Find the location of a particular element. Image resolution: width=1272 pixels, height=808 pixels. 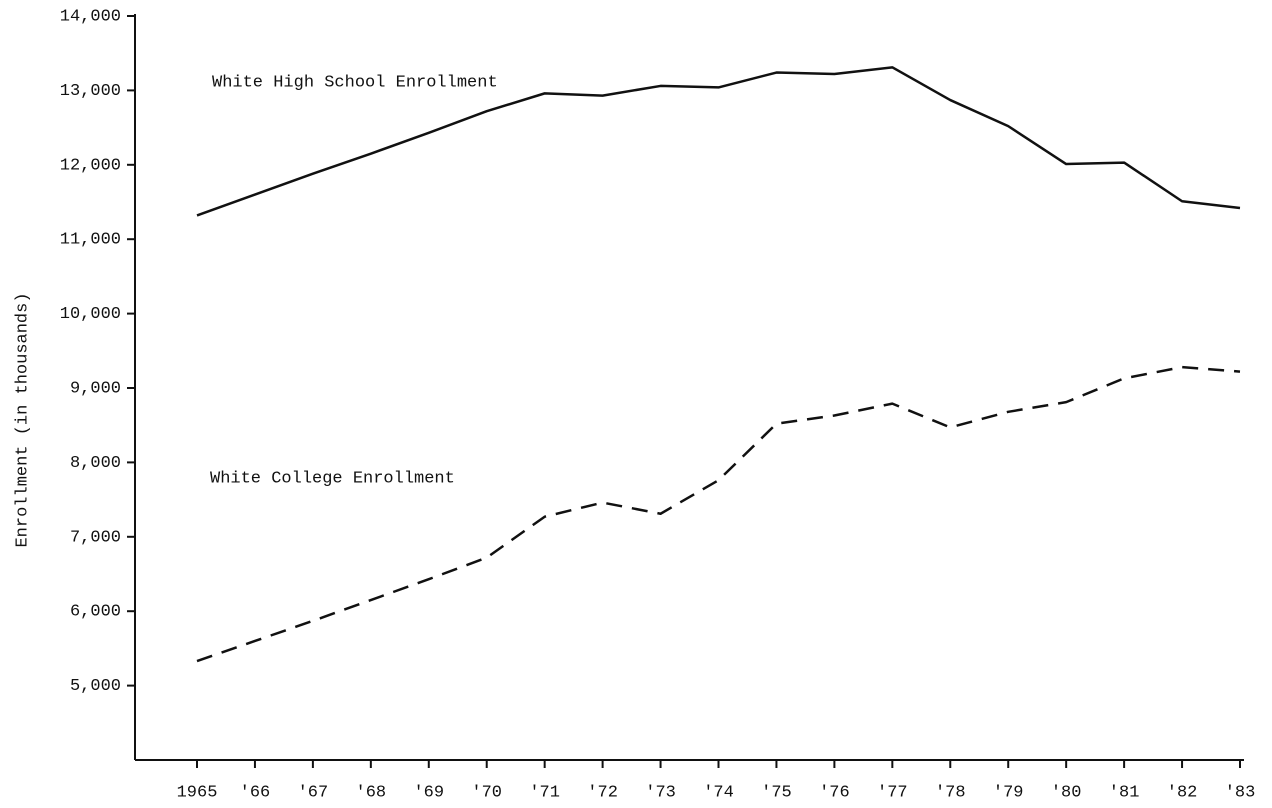

x-tick-label: '81 is located at coordinates (1124, 792).